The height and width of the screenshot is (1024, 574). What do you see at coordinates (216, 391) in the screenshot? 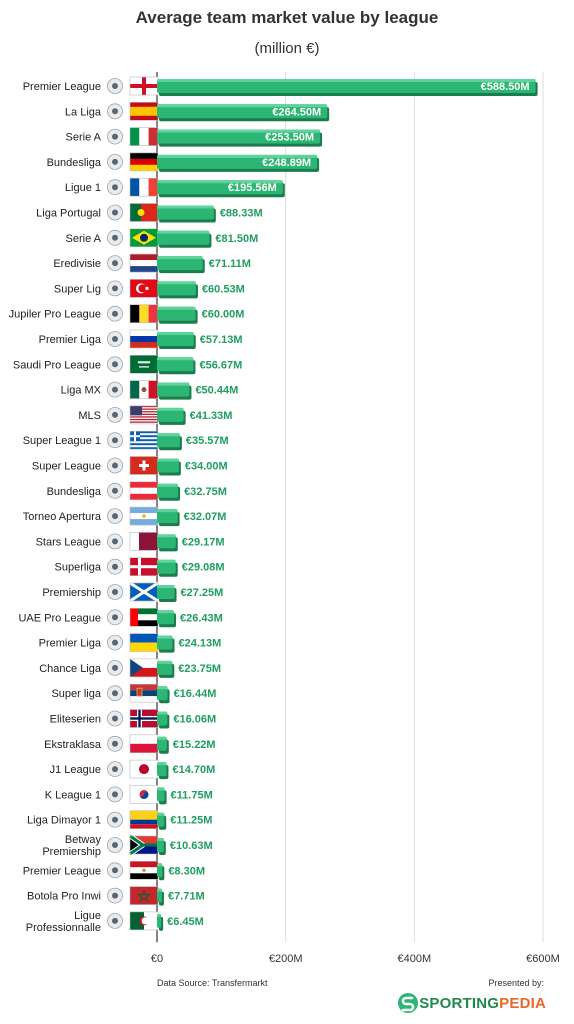
I see `bar-value-label: €50.44M` at bounding box center [216, 391].